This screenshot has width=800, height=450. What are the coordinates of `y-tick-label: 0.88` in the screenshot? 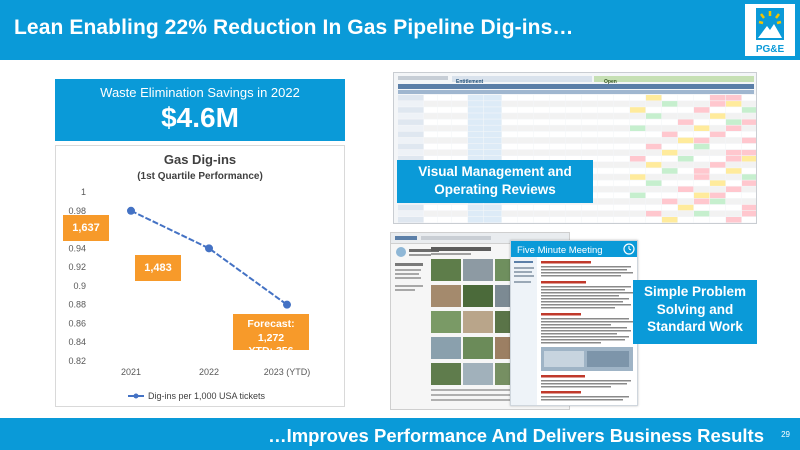 It's located at (77, 305).